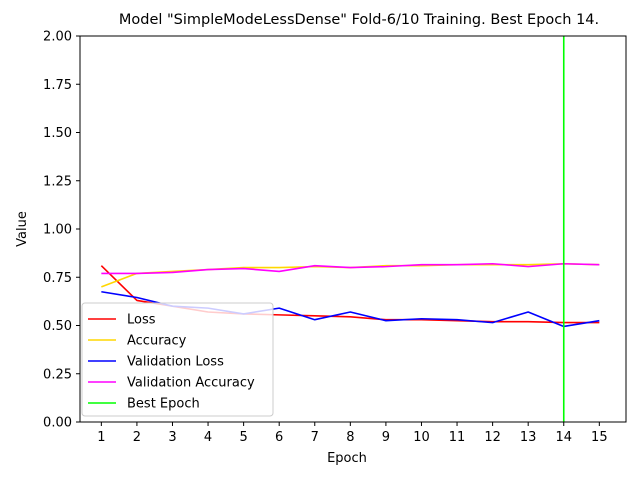  Describe the element at coordinates (599, 437) in the screenshot. I see `x-tick-label: 15` at that location.